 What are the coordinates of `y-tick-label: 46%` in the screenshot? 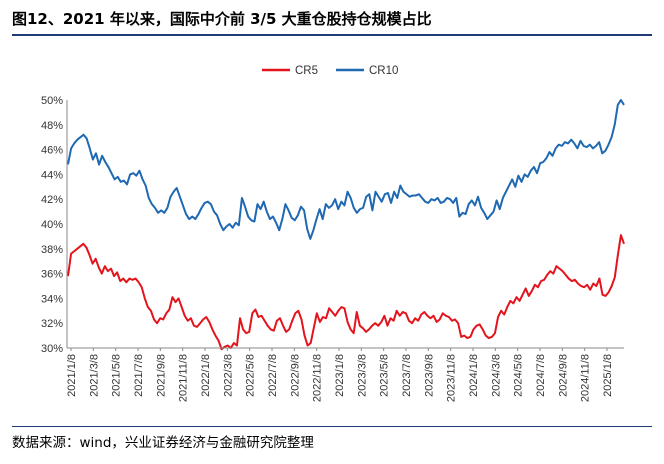 It's located at (52, 151).